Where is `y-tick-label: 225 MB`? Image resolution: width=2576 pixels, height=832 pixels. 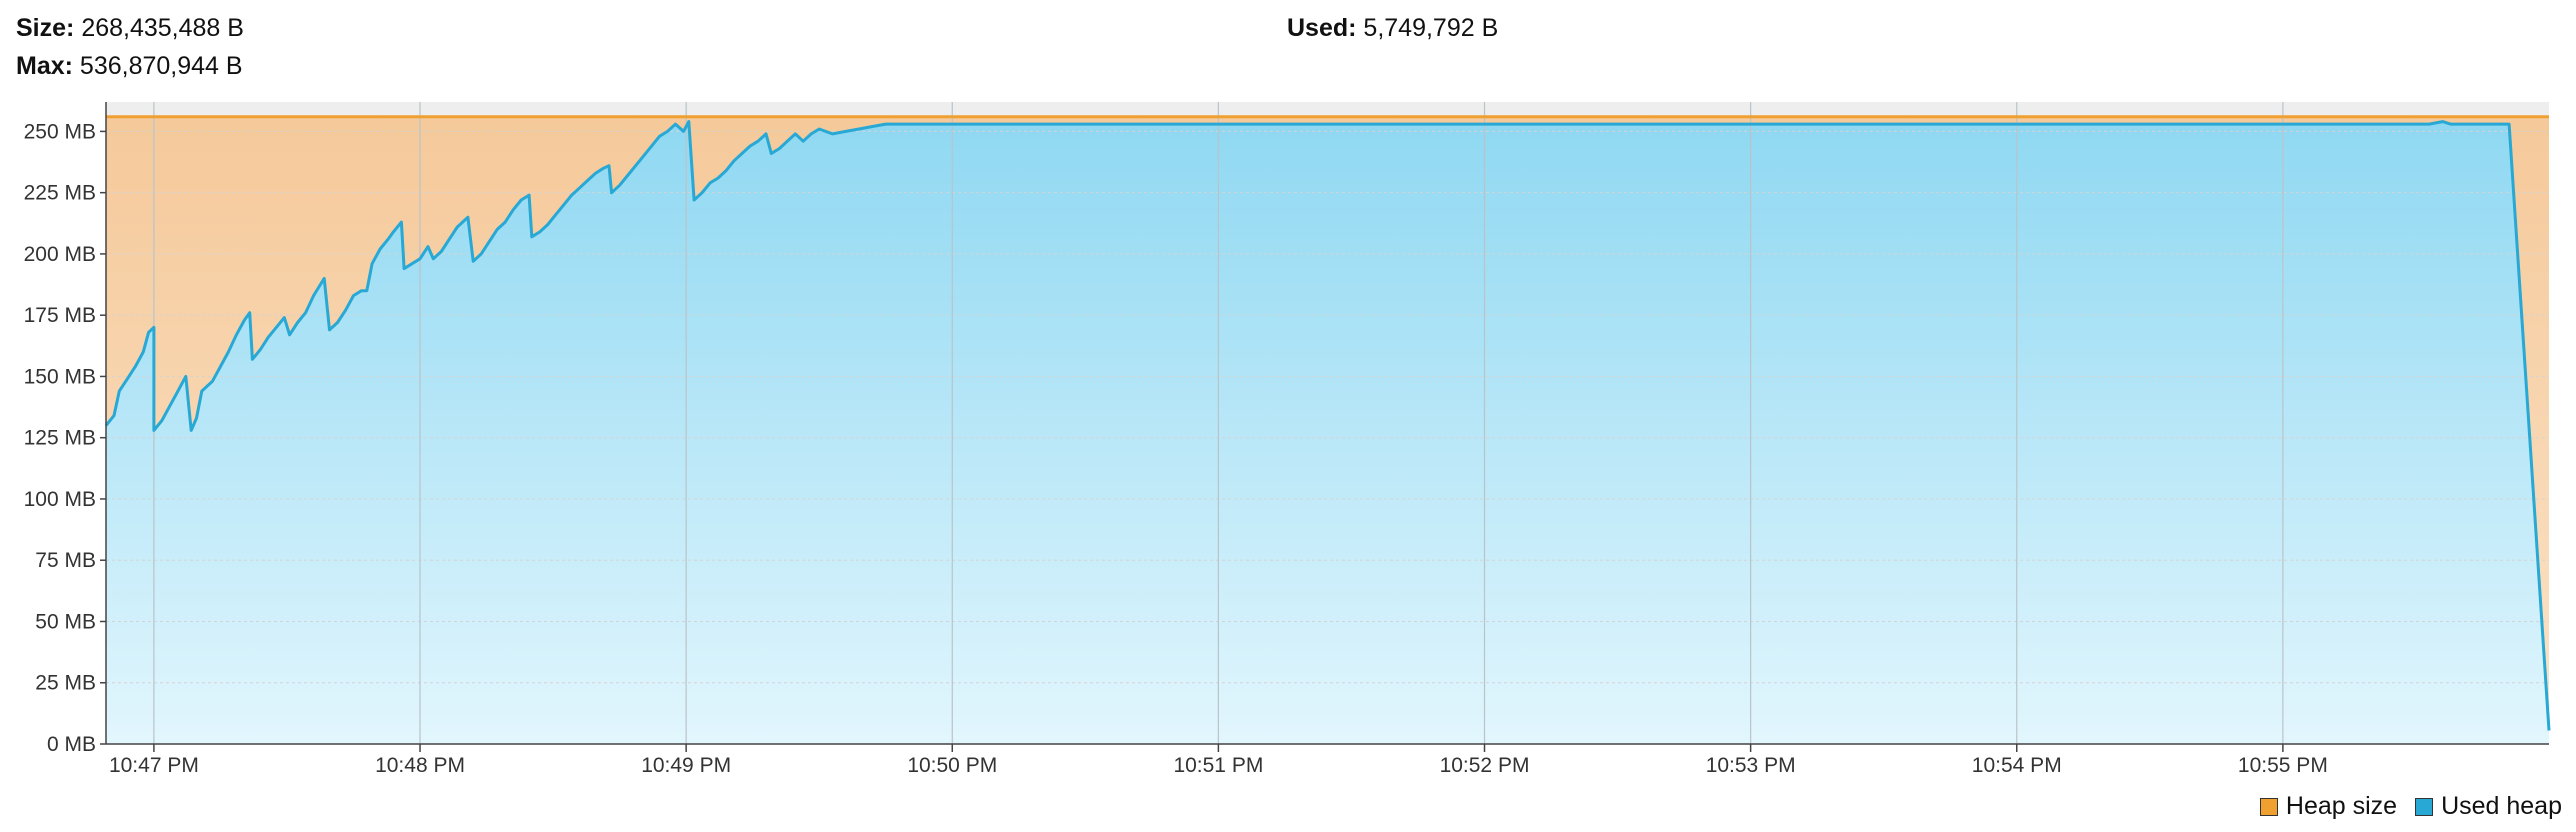 y-tick-label: 225 MB is located at coordinates (60, 193).